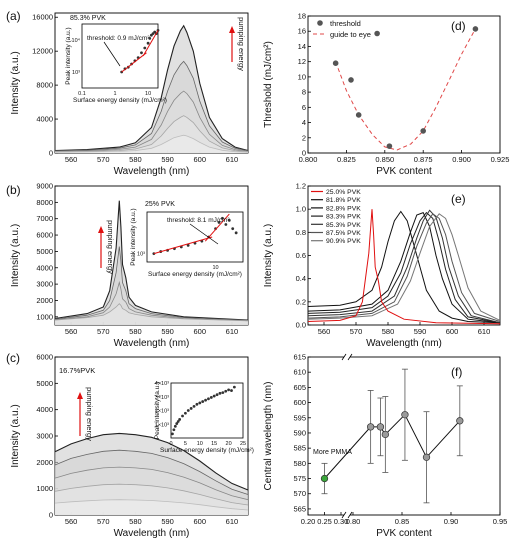  What do you see at coordinates (120, 56) in the screenshot?
I see `inset-frame` at bounding box center [120, 56].